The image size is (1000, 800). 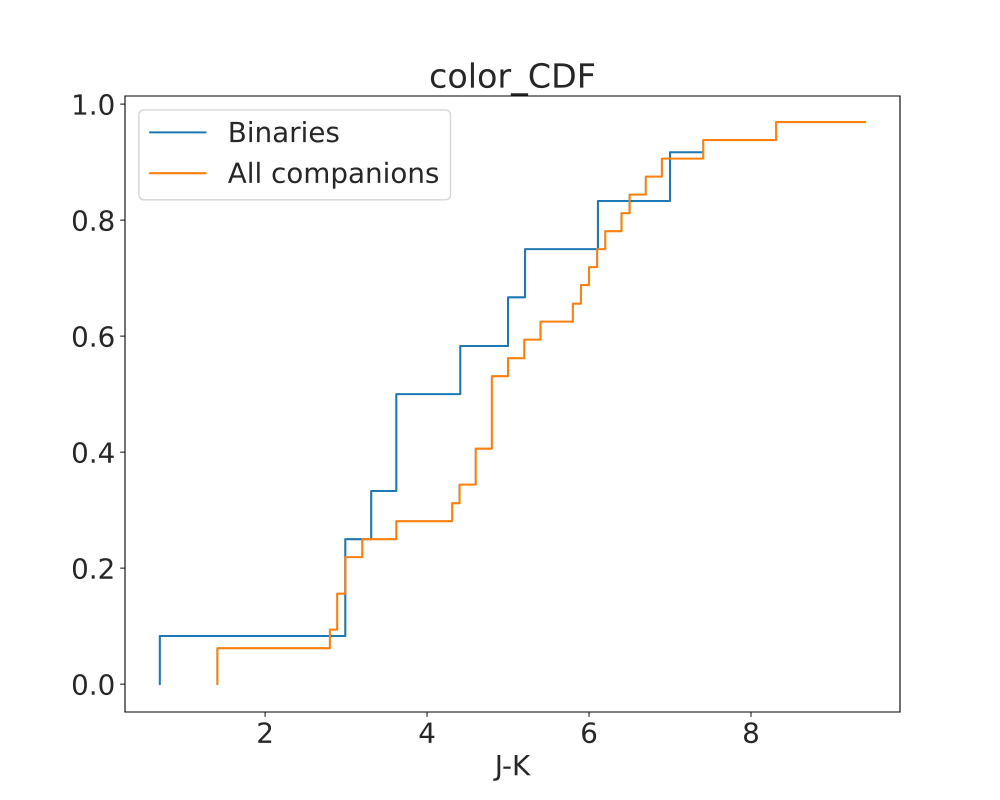 What do you see at coordinates (512, 768) in the screenshot?
I see `x-axis-title: J-K` at bounding box center [512, 768].